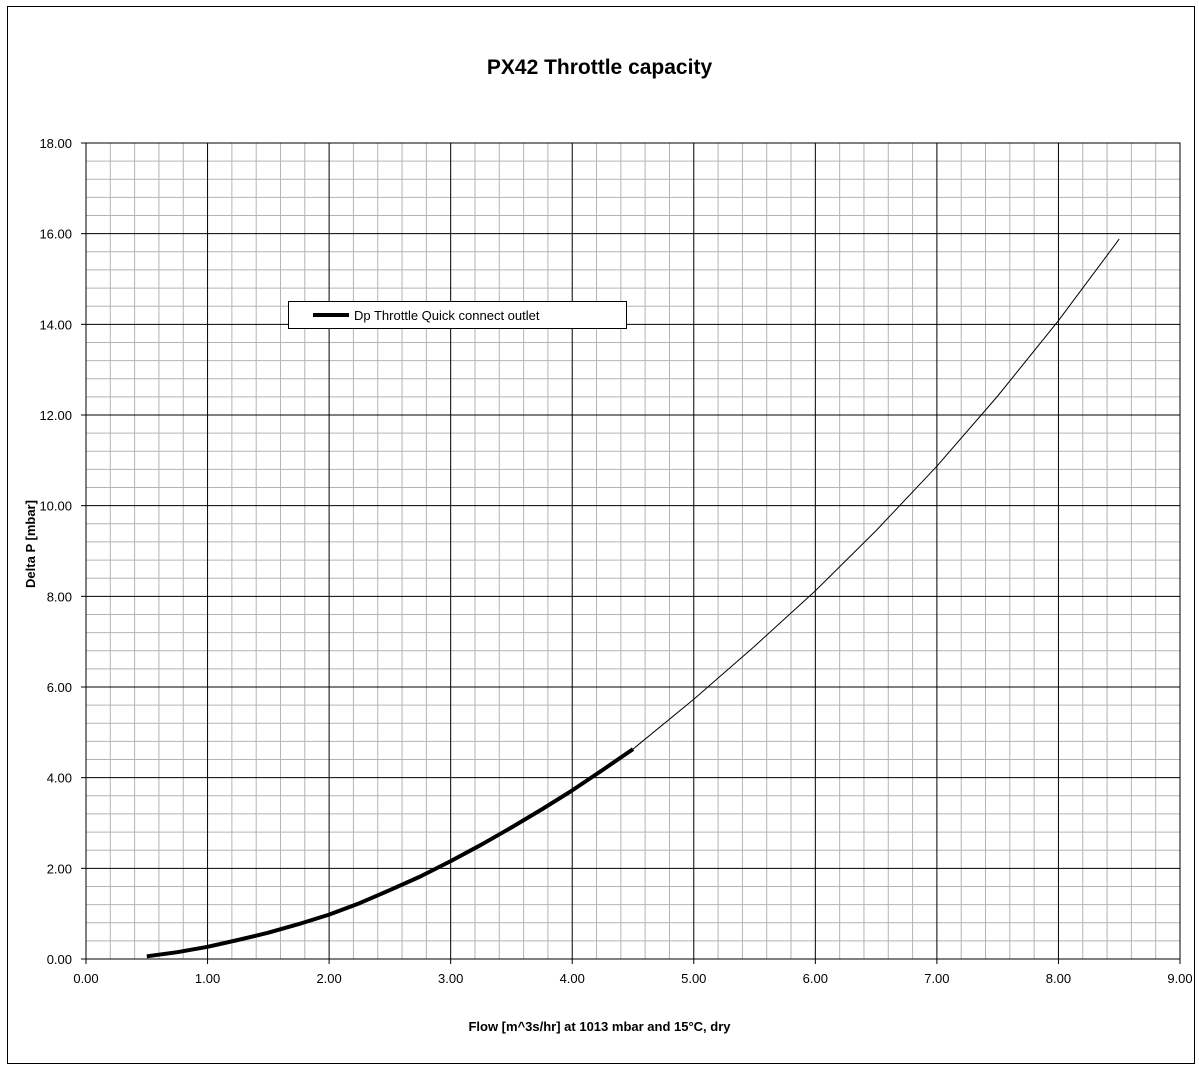 This screenshot has width=1199, height=1068. I want to click on x-tick-label: 9.00, so click(1179, 978).